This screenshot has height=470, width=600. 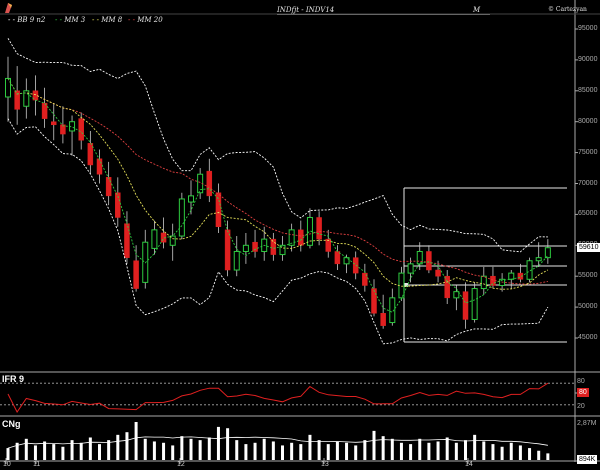 I want to click on price-tick-label: 45000, so click(x=588, y=337).